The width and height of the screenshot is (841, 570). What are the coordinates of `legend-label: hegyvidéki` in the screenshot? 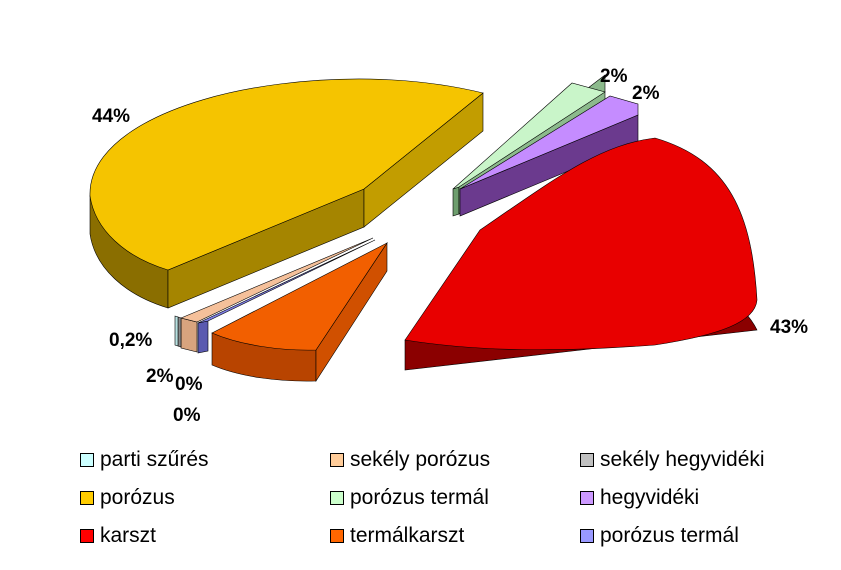 It's located at (650, 497).